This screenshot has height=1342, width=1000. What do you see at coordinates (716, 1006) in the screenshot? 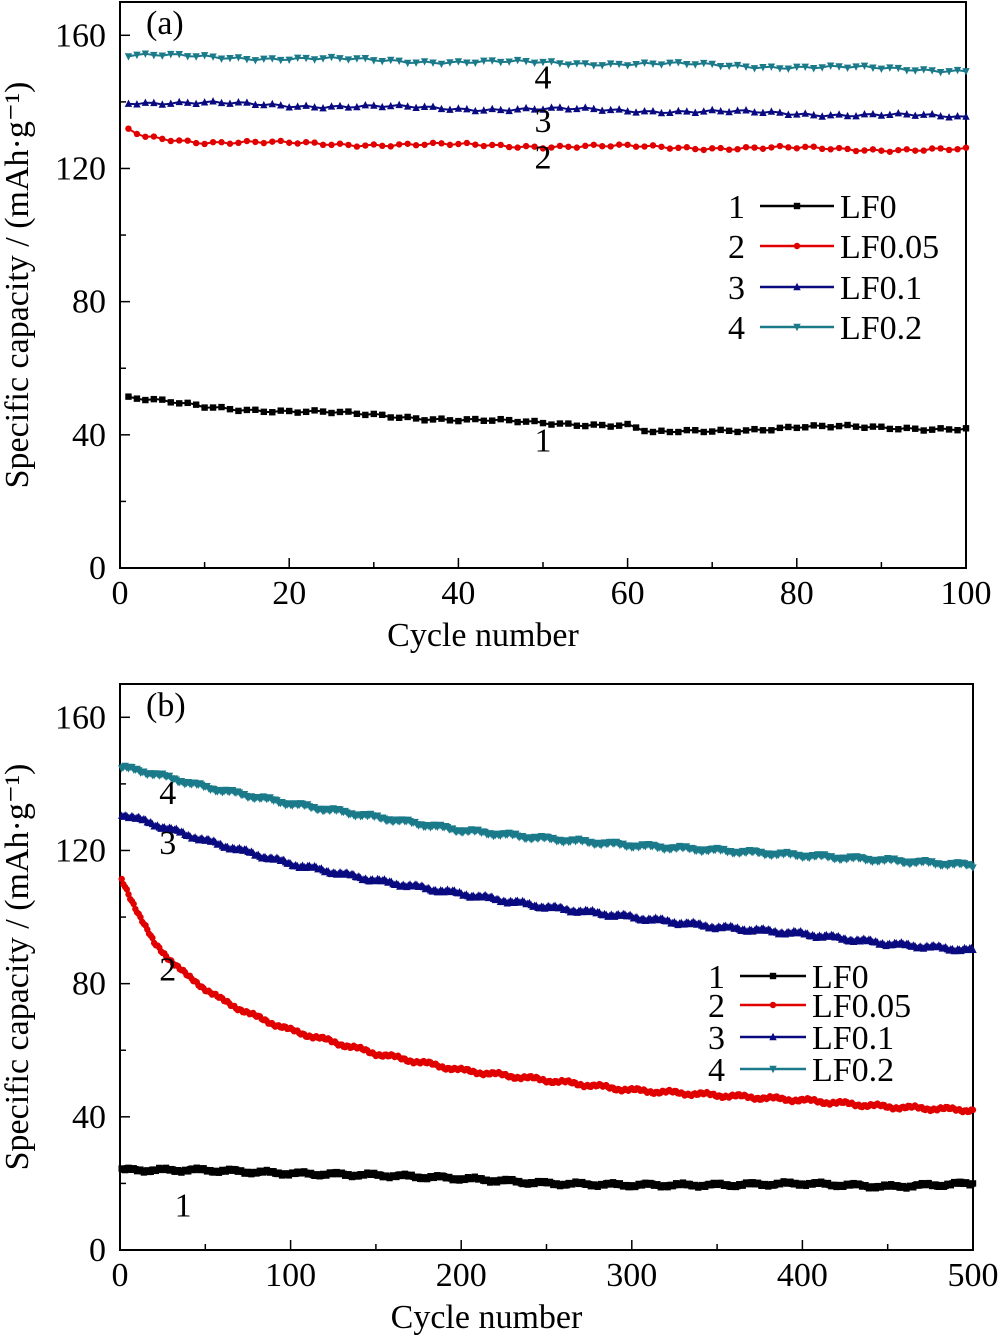
I see `legend-number: 2` at bounding box center [716, 1006].